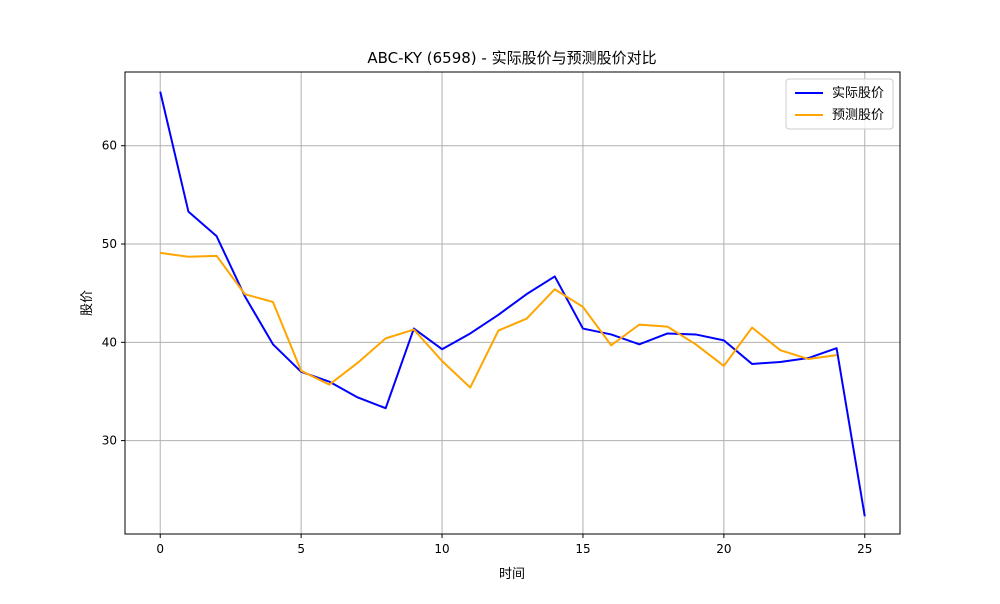 Image resolution: width=1000 pixels, height=604 pixels. I want to click on y-tick-label: 30, so click(109, 441).